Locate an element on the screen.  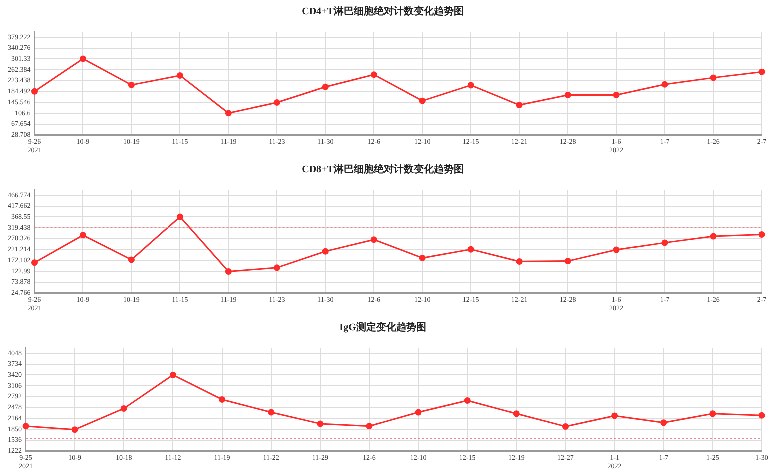
chart-title: CD4+T淋巴细胞绝对计数变化趋势图 is located at coordinates (383, 12).